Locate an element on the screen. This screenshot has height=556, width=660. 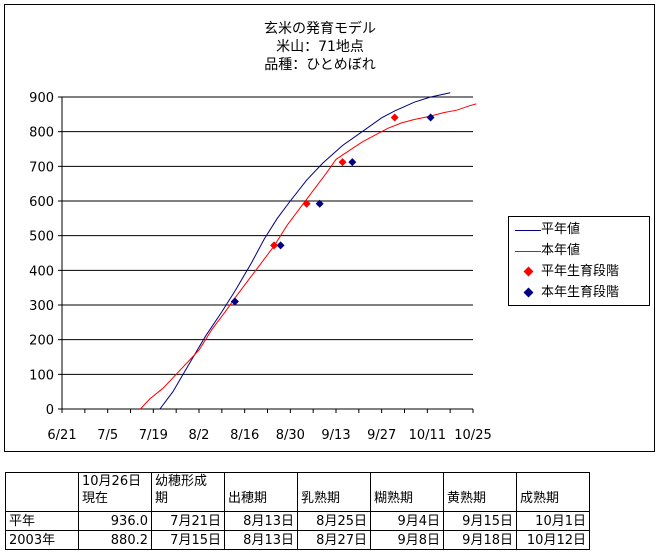
x-tick-label: 8/30 is located at coordinates (290, 435).